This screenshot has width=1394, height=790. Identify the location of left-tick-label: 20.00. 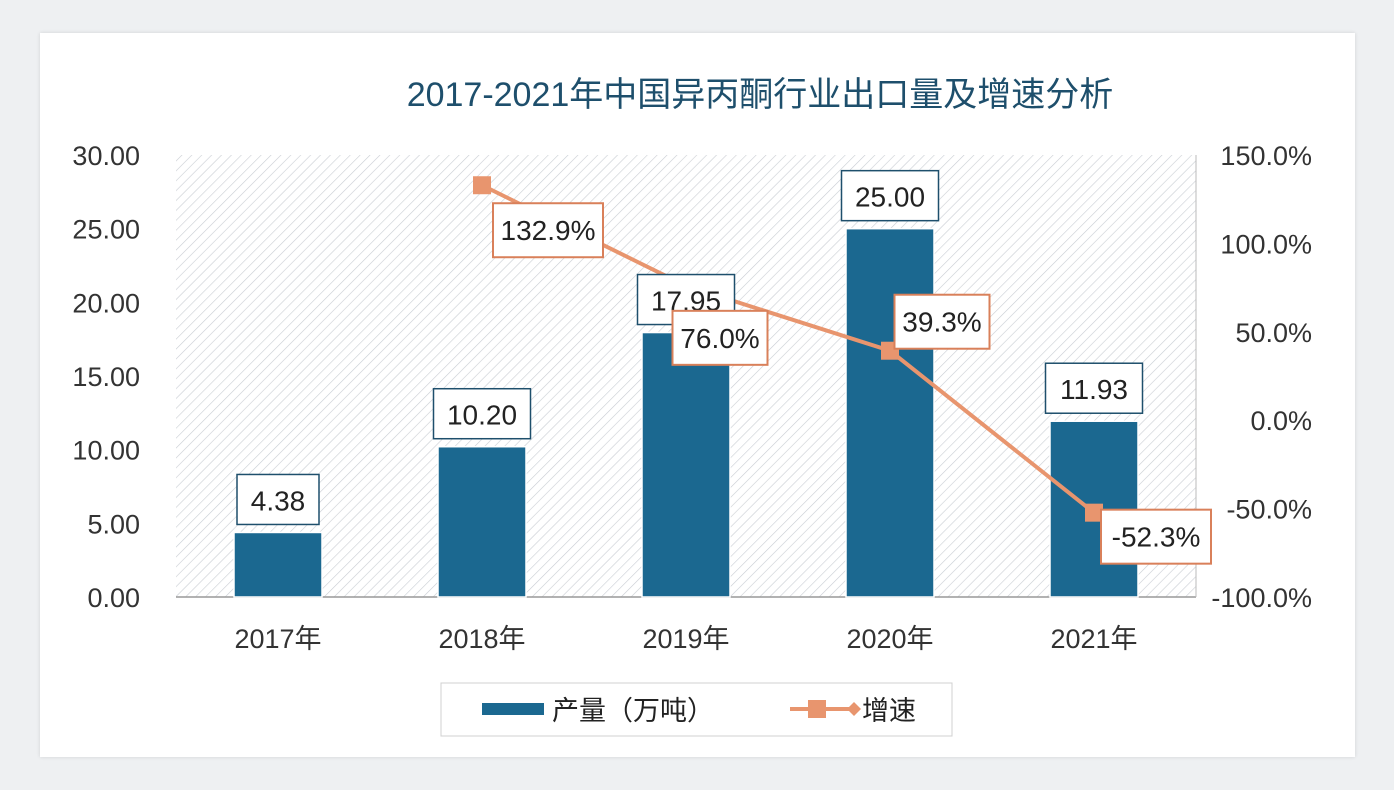
(106, 303).